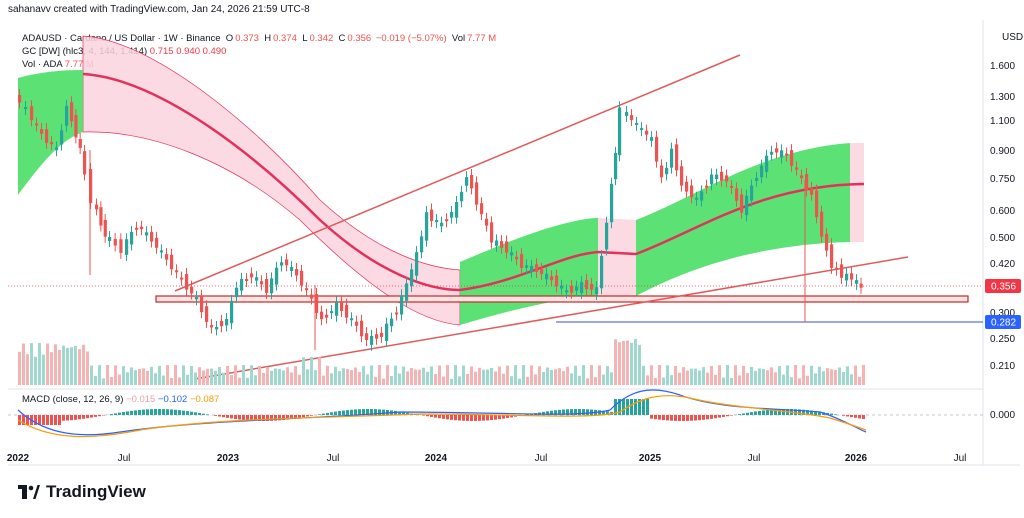 Image resolution: width=1024 pixels, height=518 pixels. Describe the element at coordinates (1002, 151) in the screenshot. I see `y-tick-label: 0.900` at that location.